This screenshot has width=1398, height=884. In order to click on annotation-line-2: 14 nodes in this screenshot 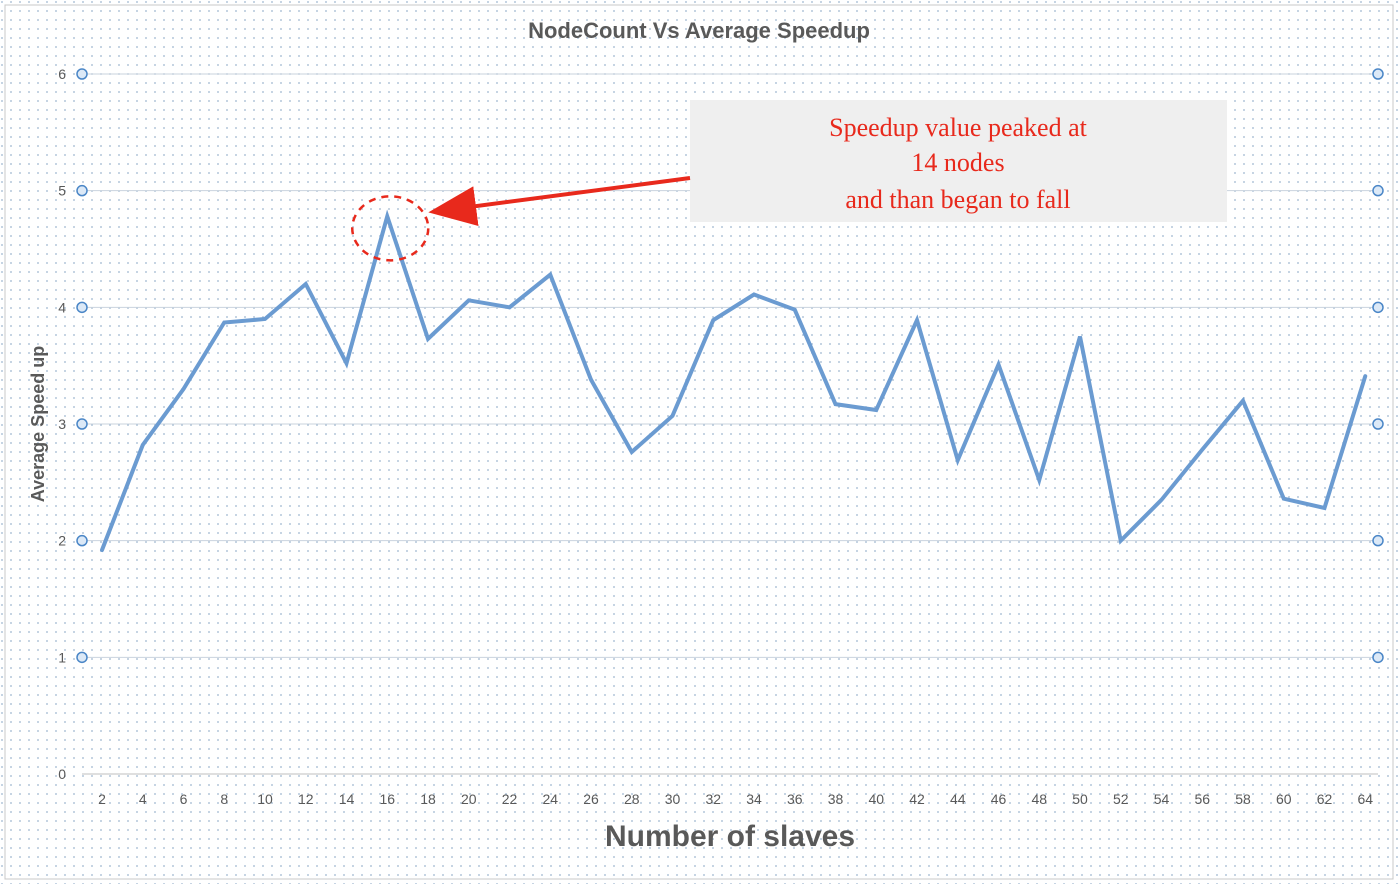, I will do `click(957, 162)`.